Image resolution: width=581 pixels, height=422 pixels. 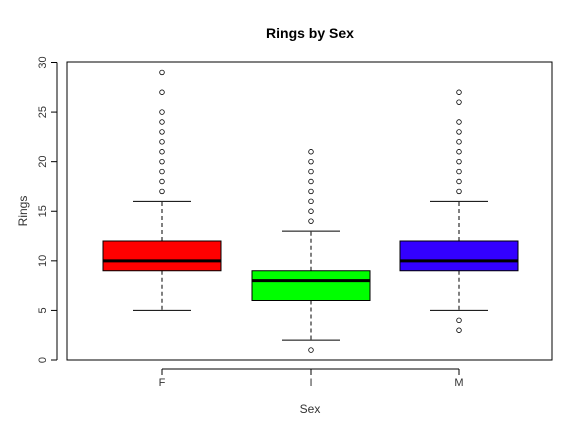 What do you see at coordinates (43, 62) in the screenshot?
I see `y-tick-label: 30` at bounding box center [43, 62].